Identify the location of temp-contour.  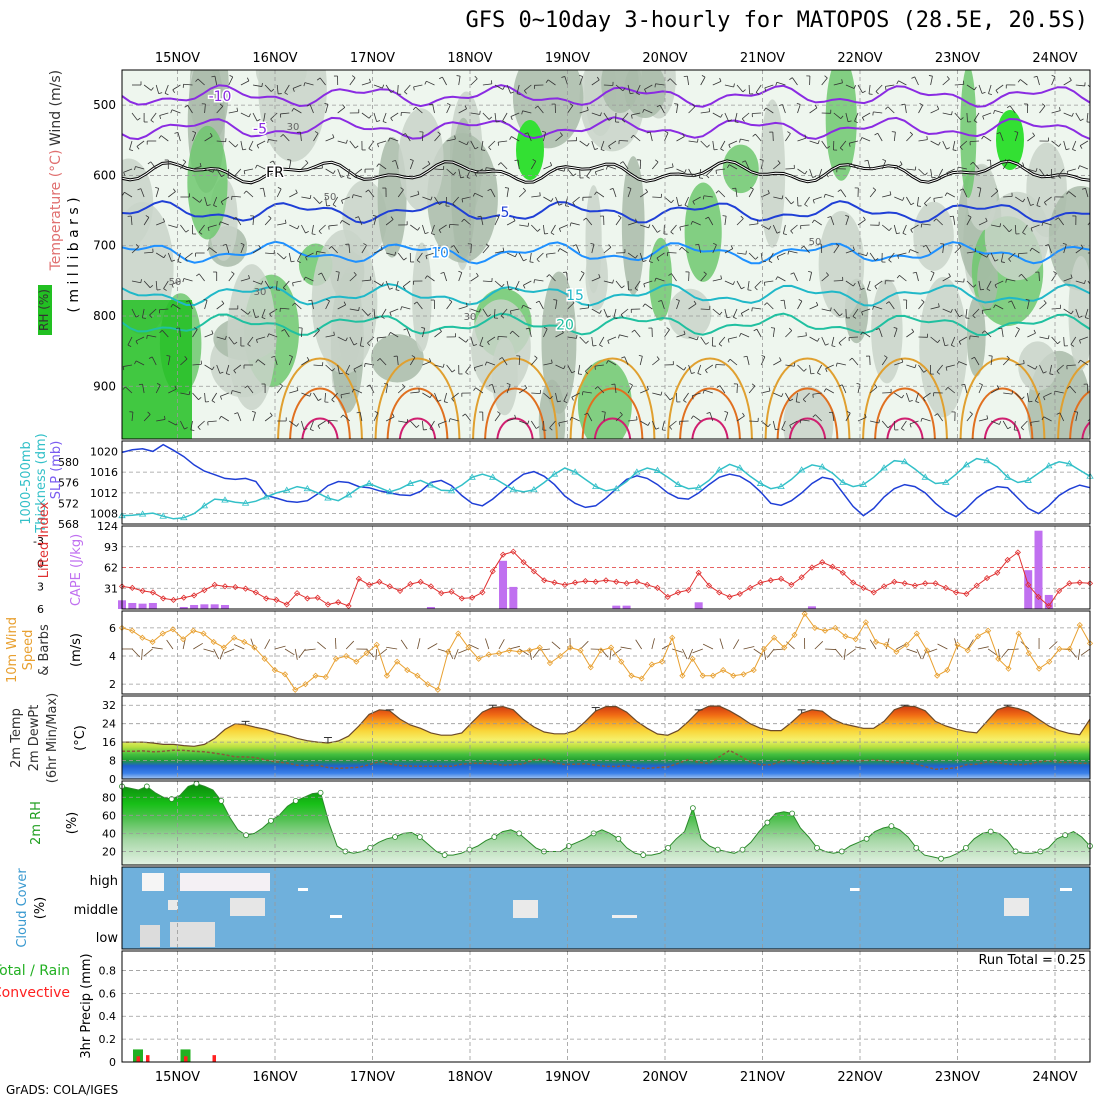
(606, 212).